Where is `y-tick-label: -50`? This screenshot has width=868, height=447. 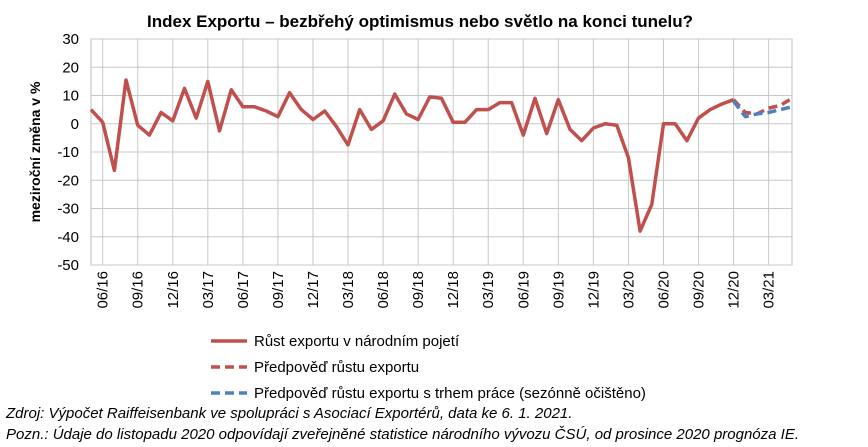
y-tick-label: -50 is located at coordinates (68, 265).